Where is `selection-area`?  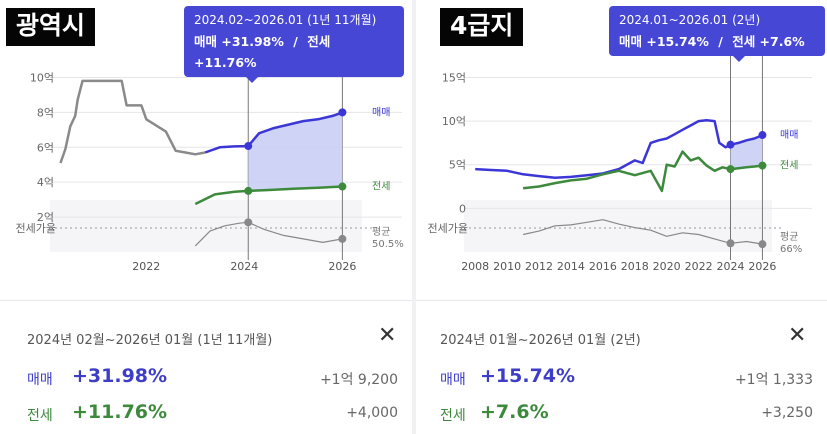 selection-area is located at coordinates (295, 151).